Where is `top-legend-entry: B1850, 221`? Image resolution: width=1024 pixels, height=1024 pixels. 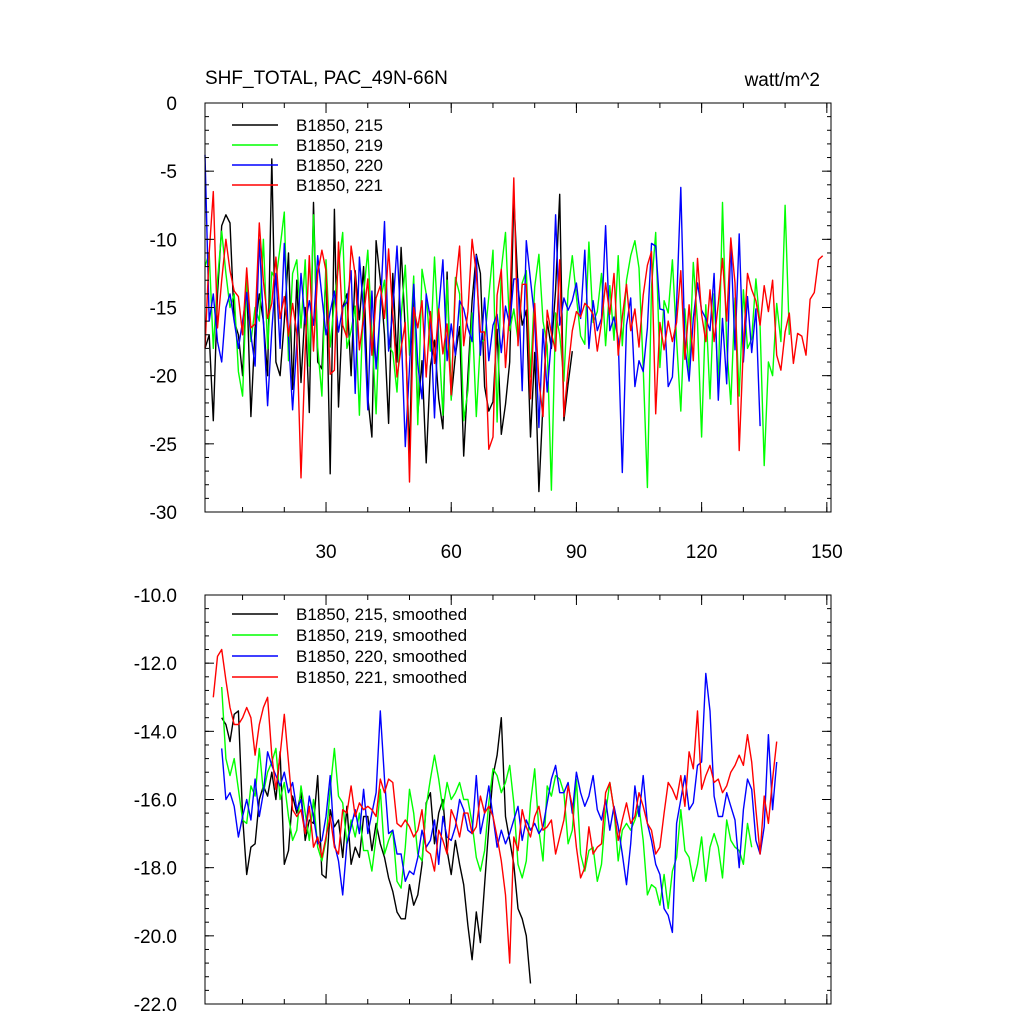 top-legend-entry: B1850, 221 is located at coordinates (307, 185).